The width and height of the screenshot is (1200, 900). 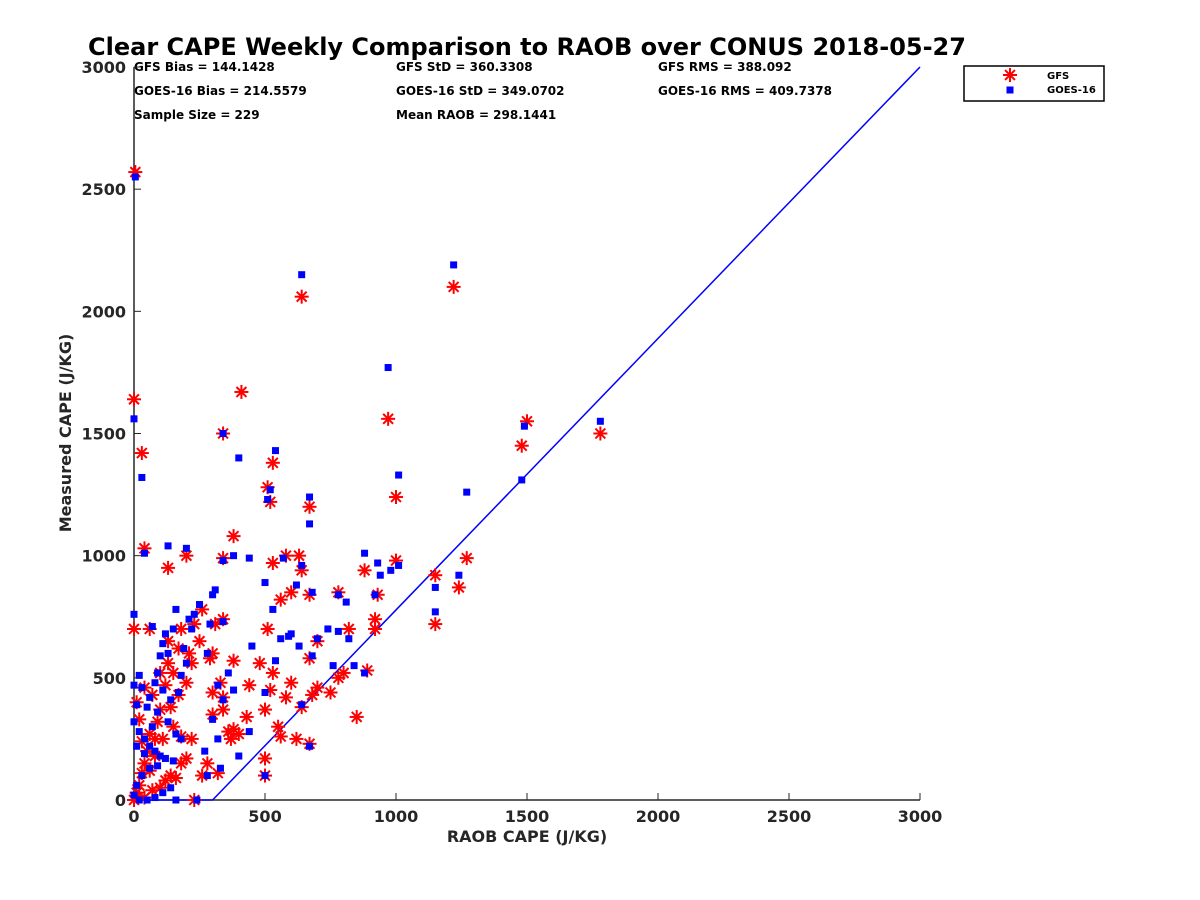 I want to click on legend-marker-goes, so click(x=1010, y=90).